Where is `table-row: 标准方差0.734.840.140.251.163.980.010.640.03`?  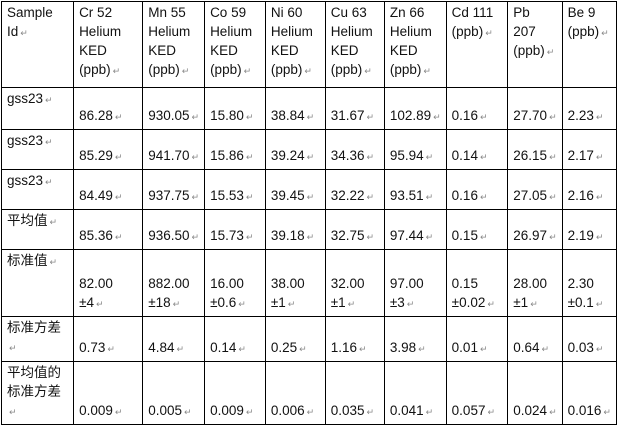
table-row: 标准方差0.734.840.140.251.163.980.010.640.03 is located at coordinates (308, 339).